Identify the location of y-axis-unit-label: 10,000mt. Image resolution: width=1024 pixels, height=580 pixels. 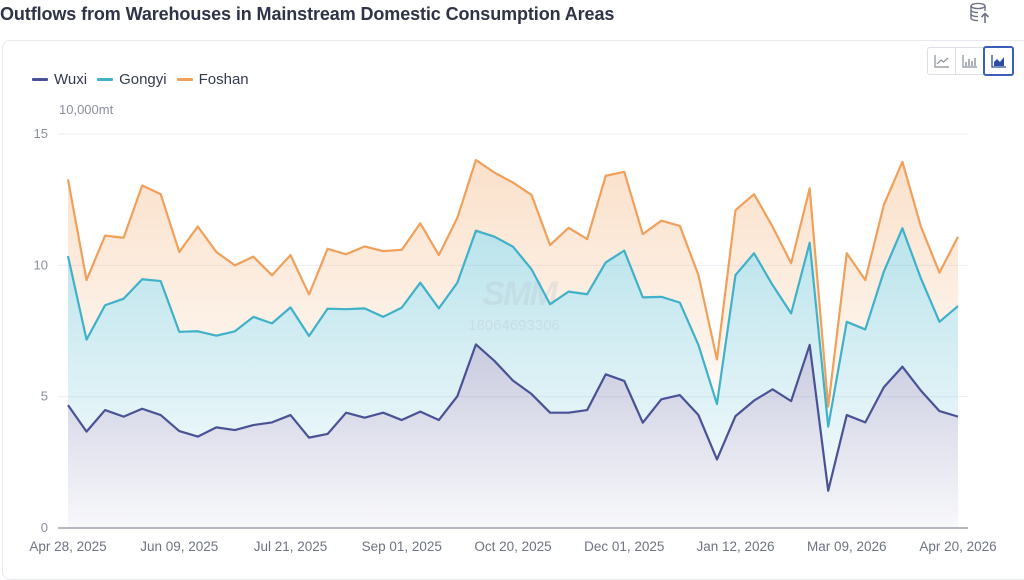
(86, 109).